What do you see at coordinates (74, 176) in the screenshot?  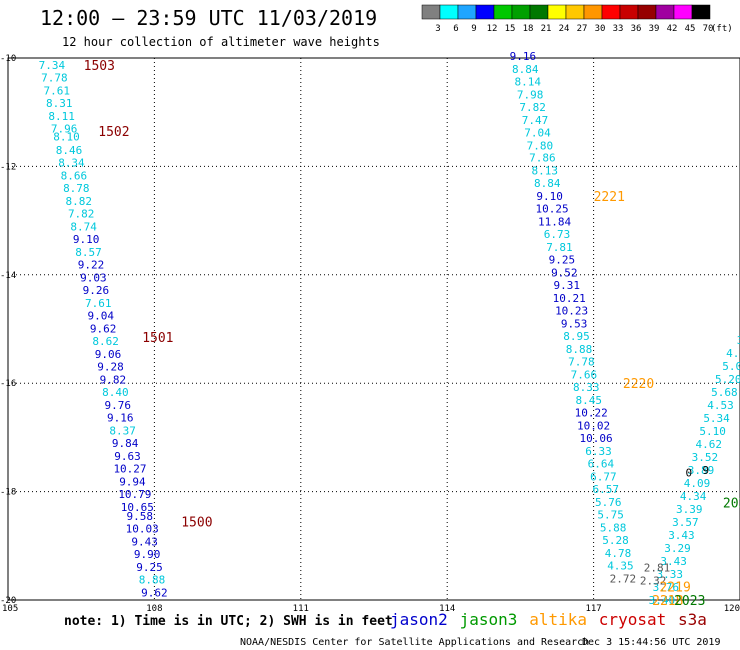 I see `wave-height-value: 8.66` at bounding box center [74, 176].